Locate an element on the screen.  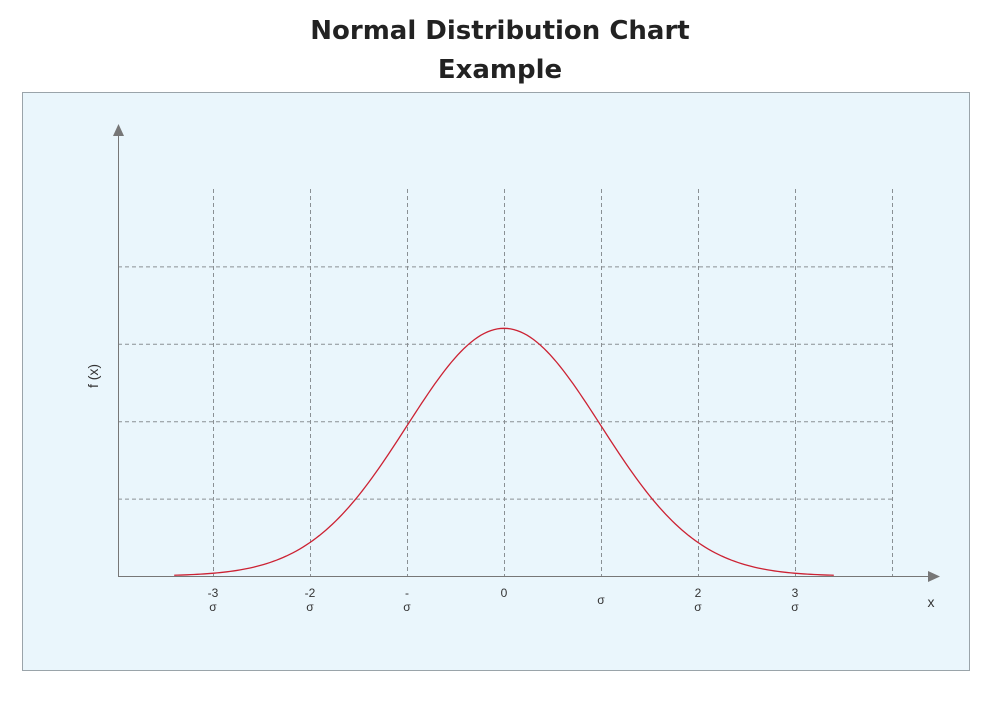
x-tick-label-6: 3 is located at coordinates (795, 593).